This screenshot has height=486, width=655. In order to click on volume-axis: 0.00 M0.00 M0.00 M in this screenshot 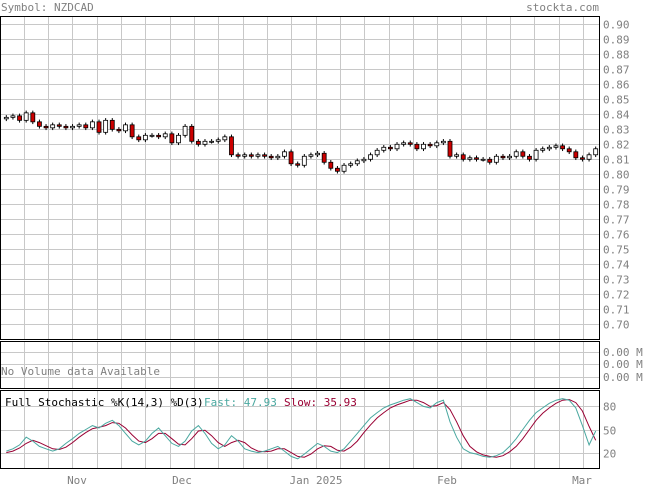, I will do `click(623, 365)`.